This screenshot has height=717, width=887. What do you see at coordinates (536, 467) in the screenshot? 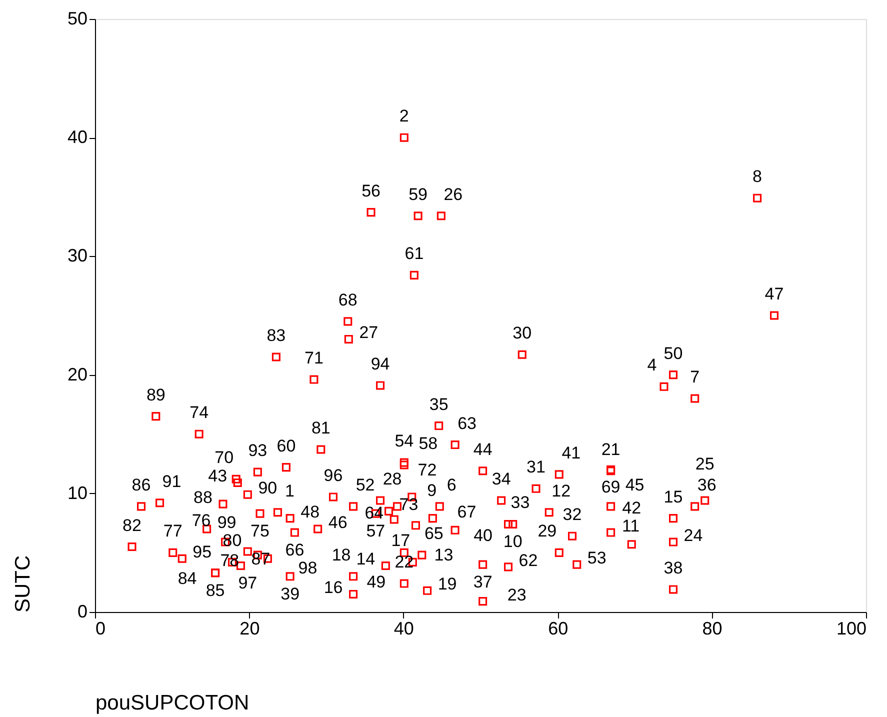
I see `annotation: 31` at bounding box center [536, 467].